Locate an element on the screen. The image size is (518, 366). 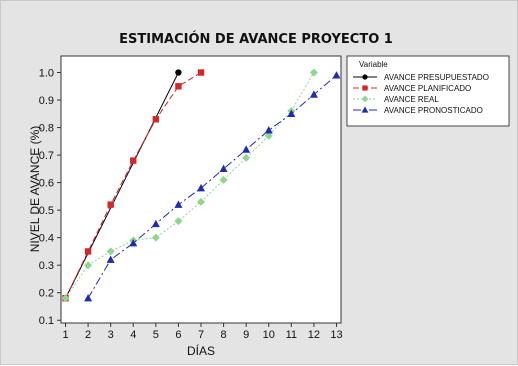
chart-title: ESTIMACIÓN DE AVANCE PROYECTO 1 is located at coordinates (256, 39).